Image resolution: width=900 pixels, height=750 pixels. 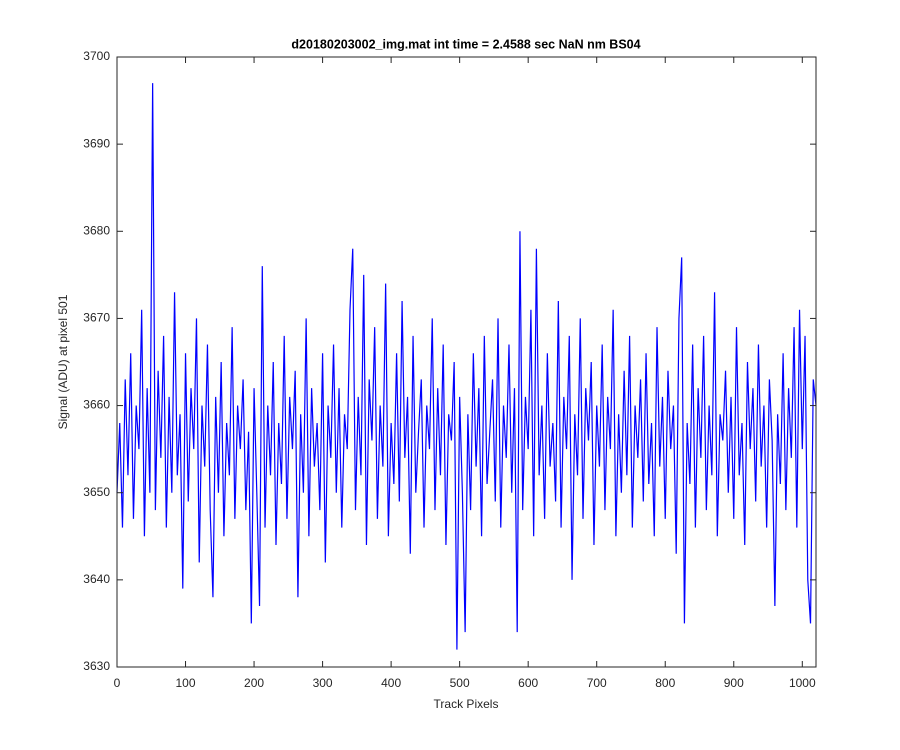 What do you see at coordinates (460, 683) in the screenshot?
I see `x-tick-label: 500` at bounding box center [460, 683].